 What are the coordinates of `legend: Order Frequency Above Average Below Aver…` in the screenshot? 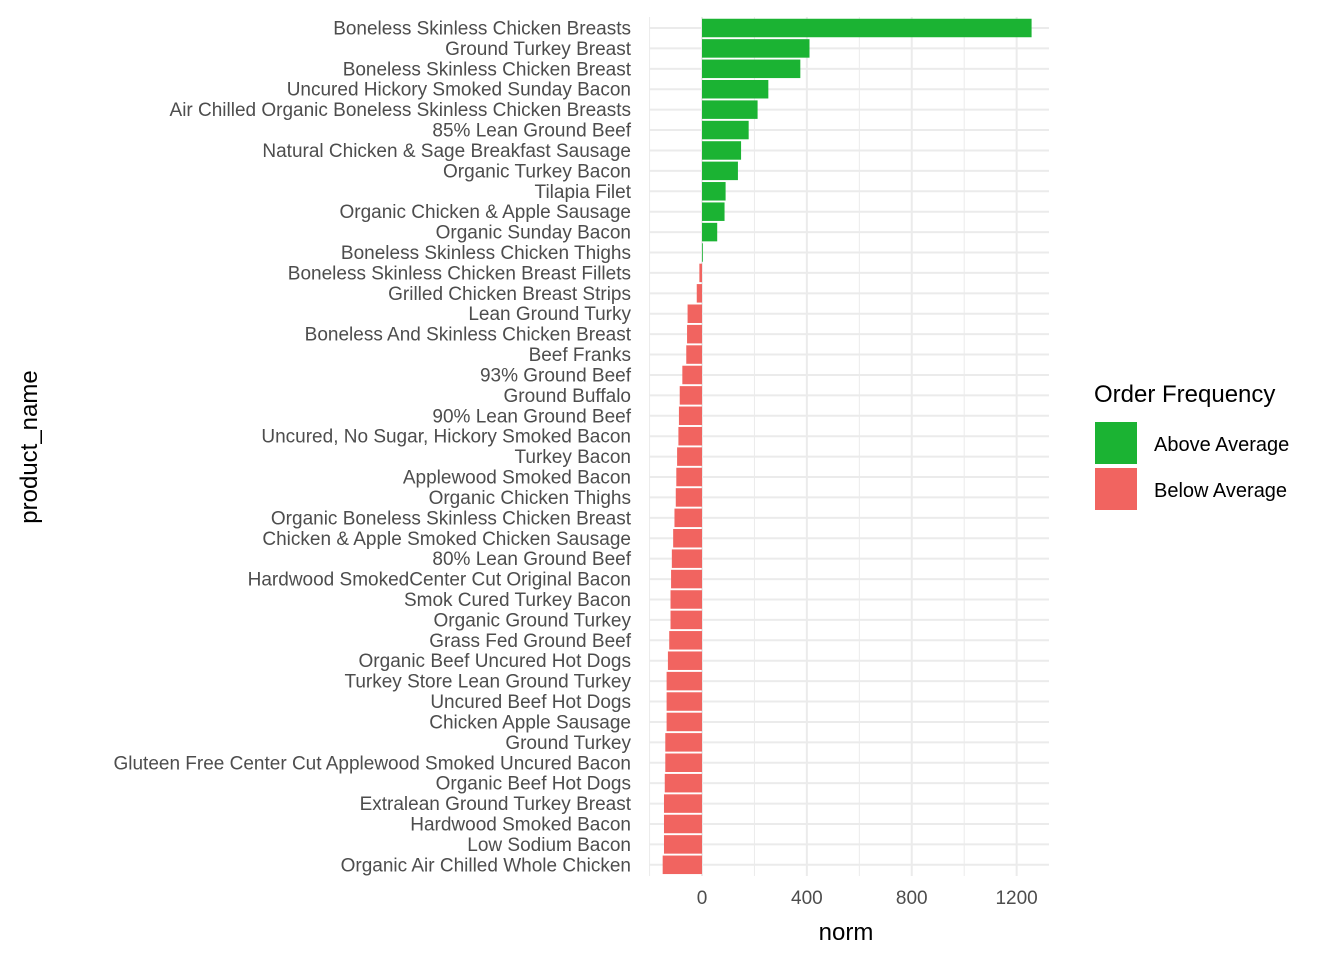 It's located at (1191, 445).